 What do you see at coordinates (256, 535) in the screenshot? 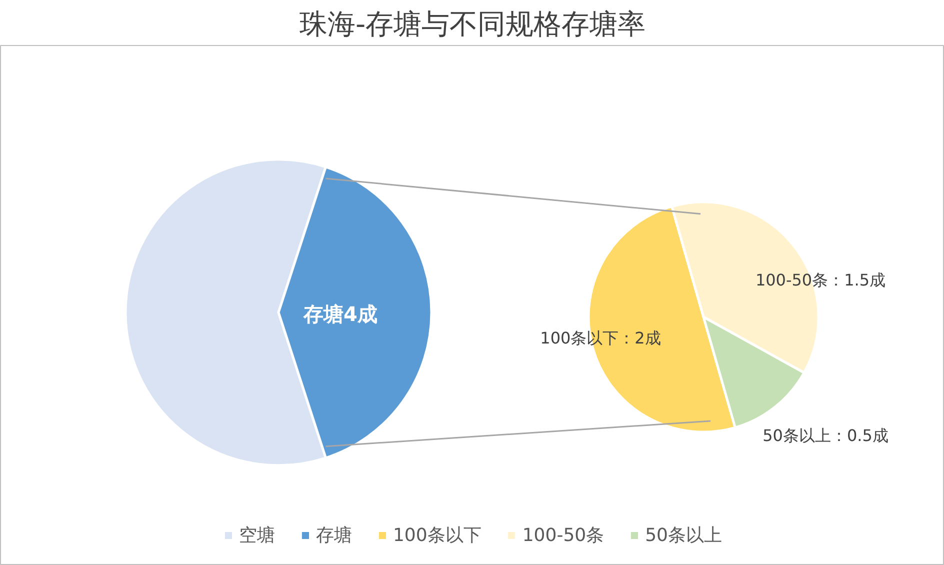
I see `legend-label: 空塘` at bounding box center [256, 535].